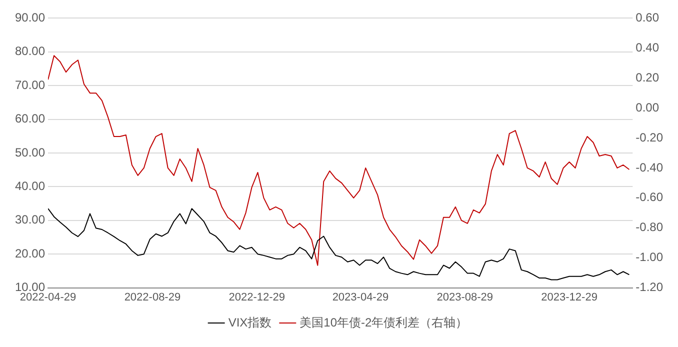 The height and width of the screenshot is (347, 678). I want to click on y2-tick-label: 0.20, so click(648, 77).